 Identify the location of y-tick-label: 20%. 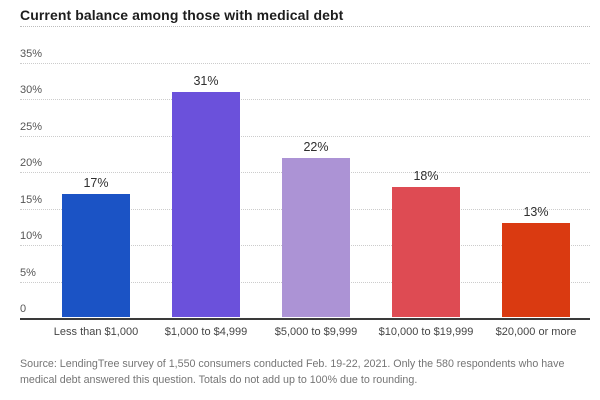
(31, 163).